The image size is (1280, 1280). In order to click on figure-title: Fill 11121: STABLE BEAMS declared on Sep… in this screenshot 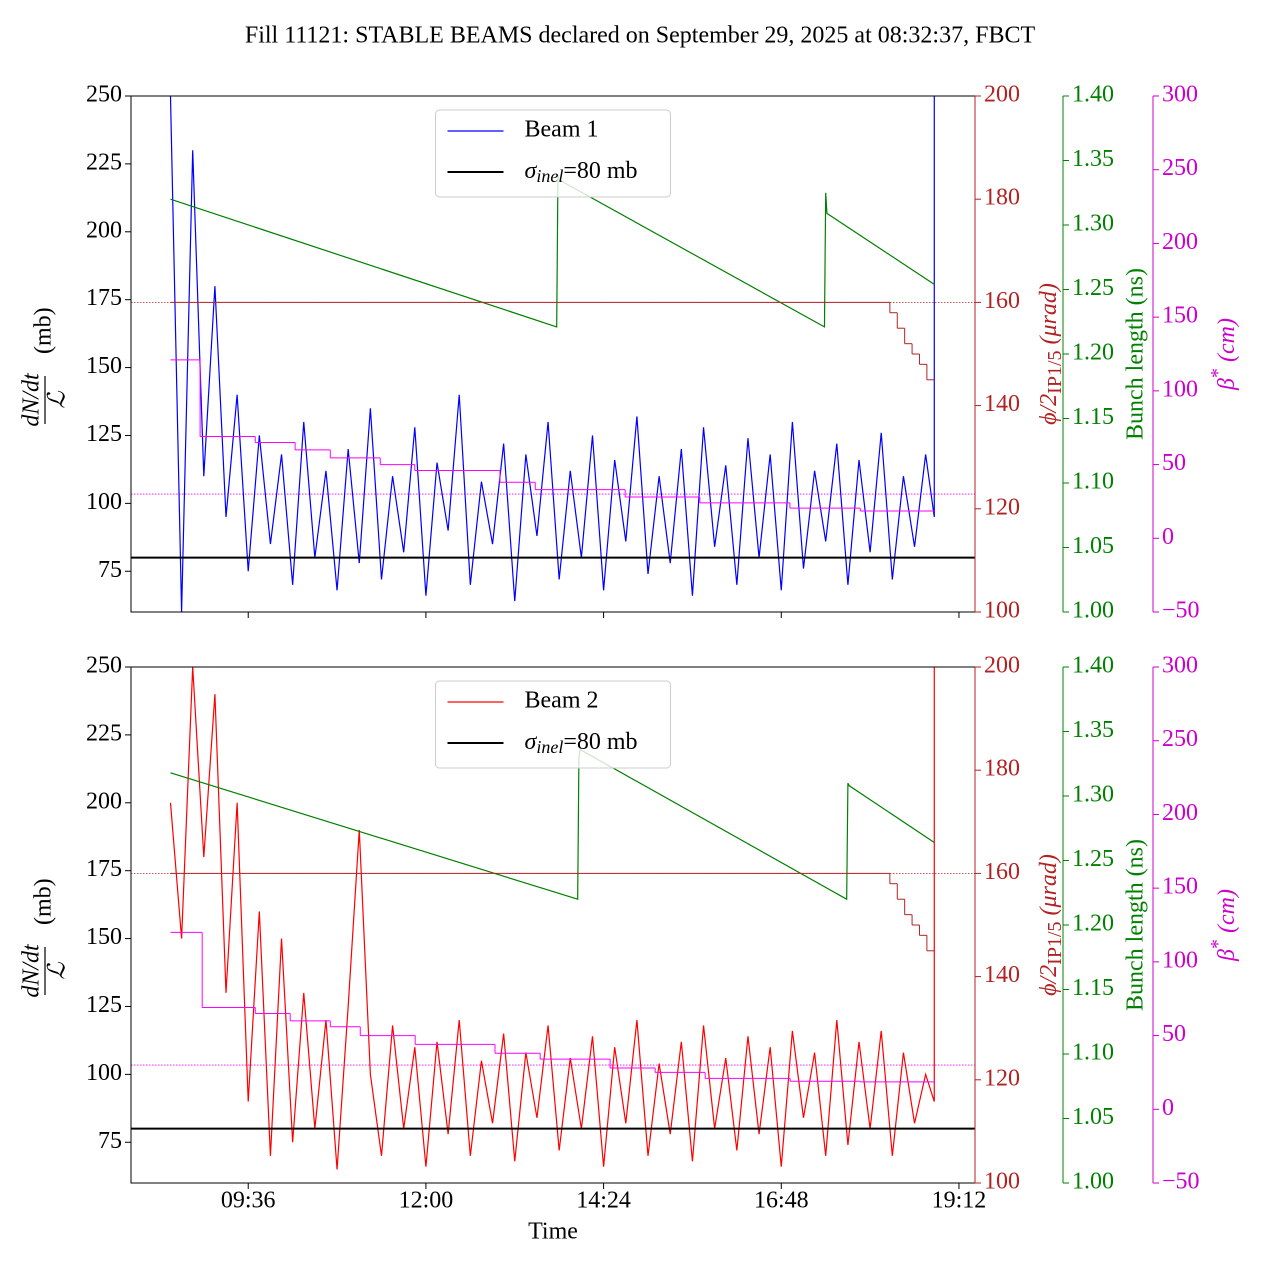, I will do `click(640, 36)`.